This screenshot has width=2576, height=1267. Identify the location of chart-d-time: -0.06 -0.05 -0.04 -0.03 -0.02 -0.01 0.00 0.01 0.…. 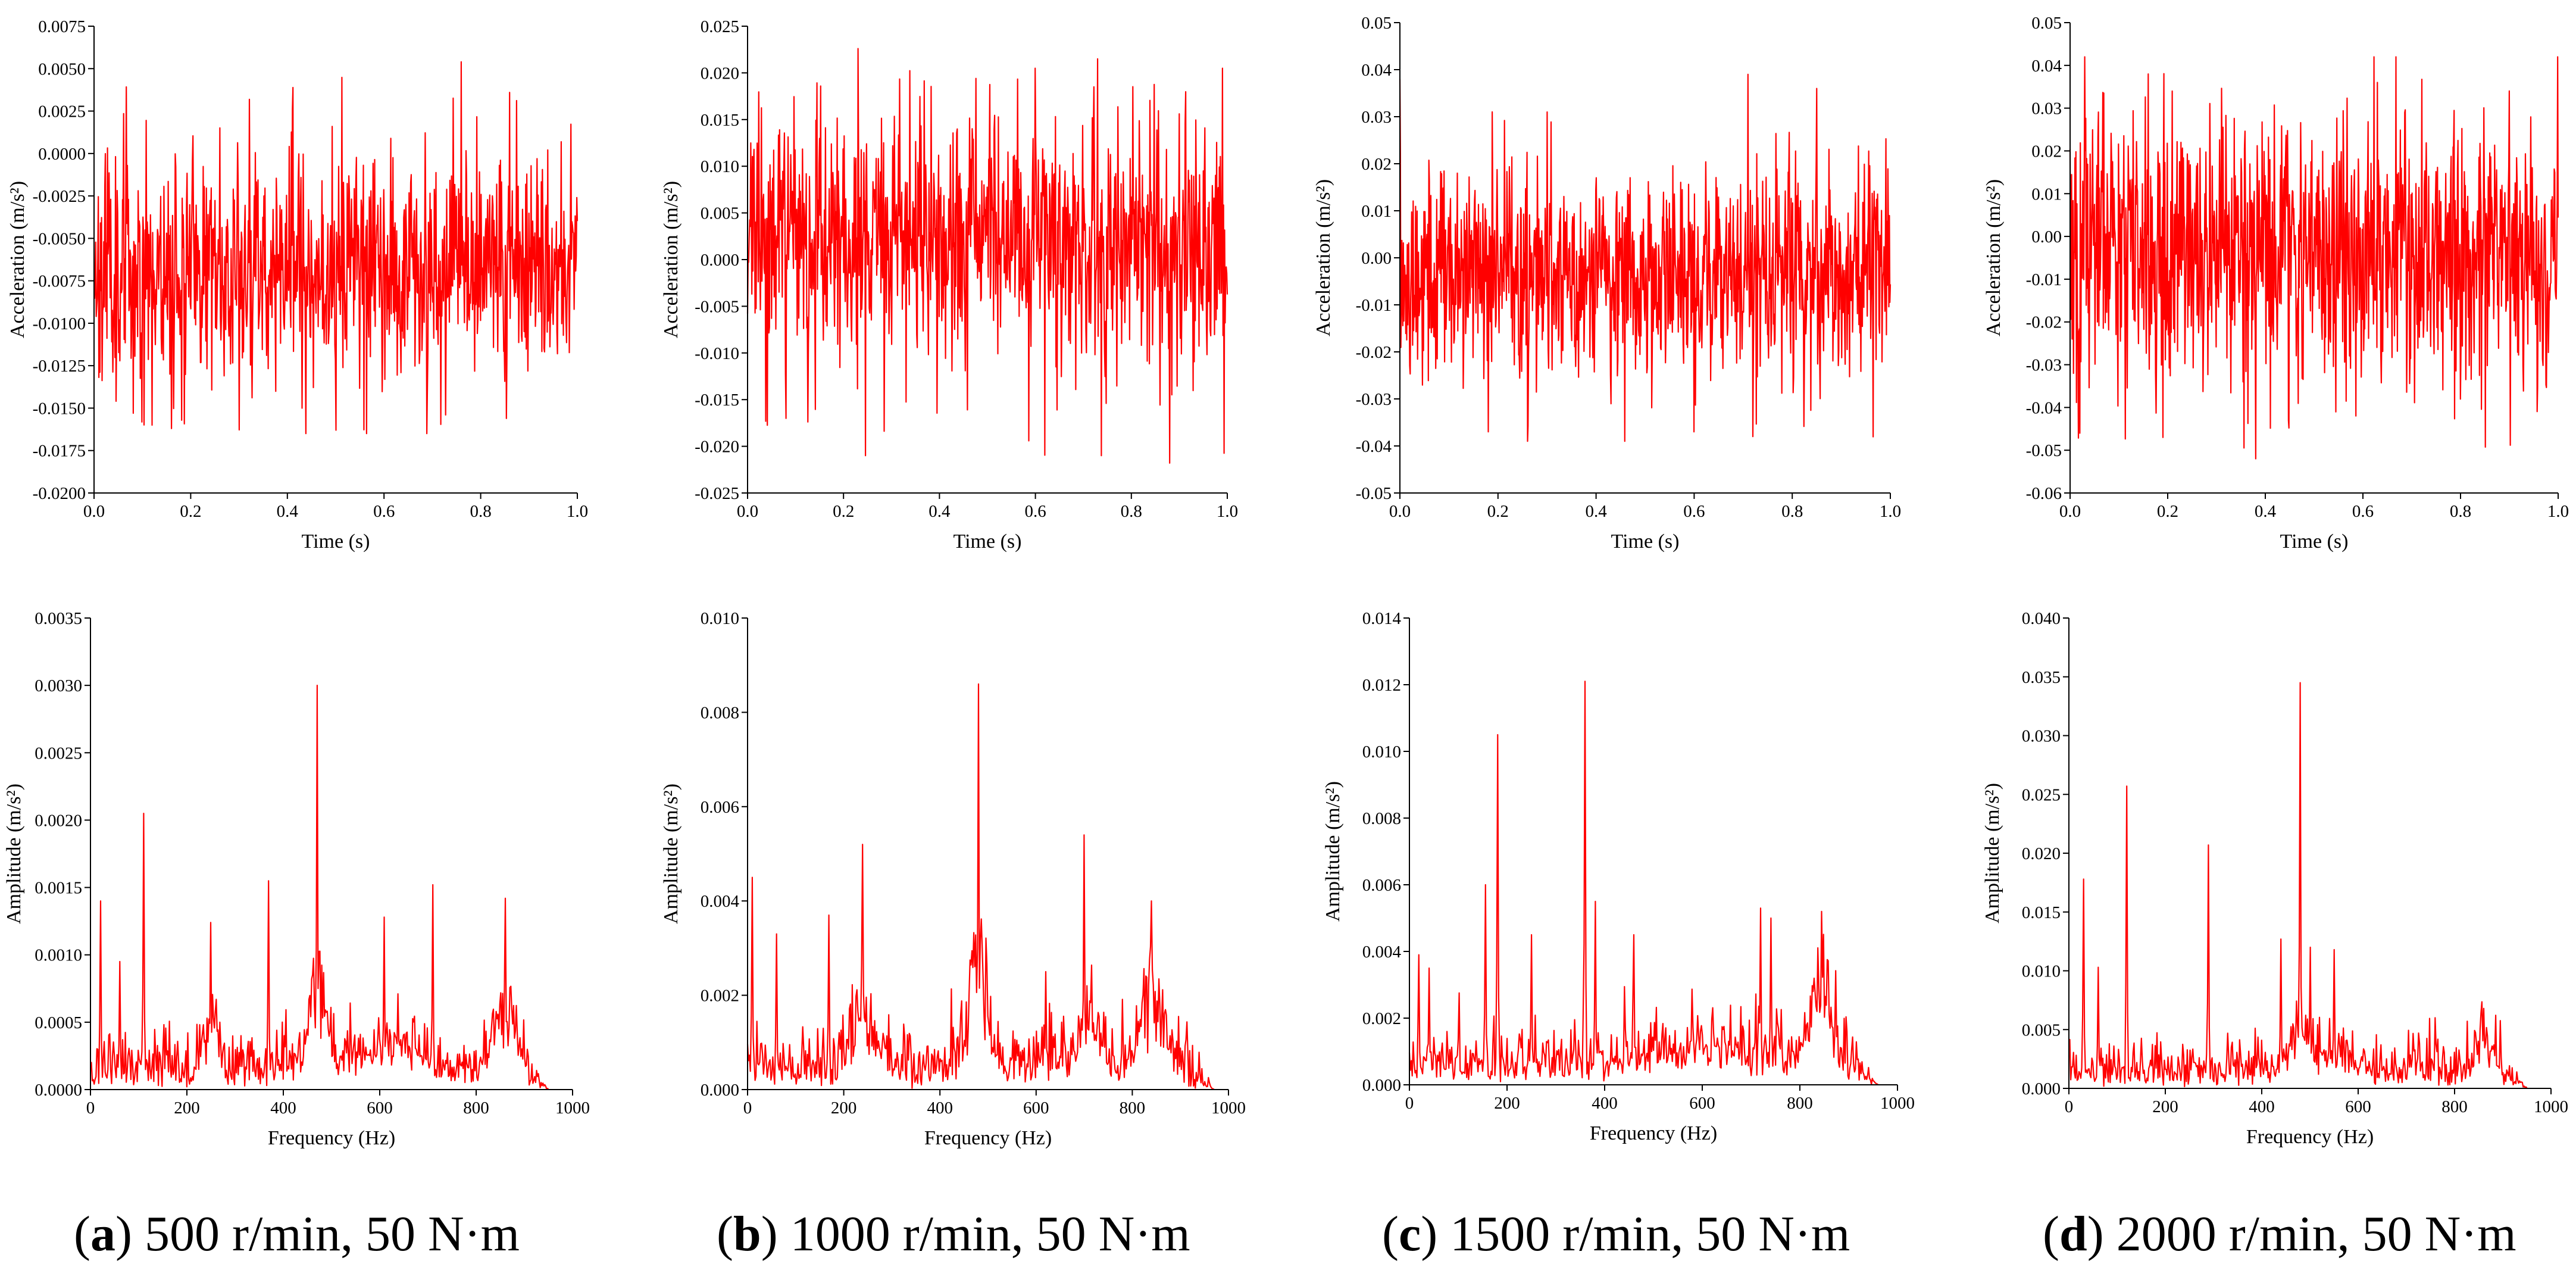
(2276, 283).